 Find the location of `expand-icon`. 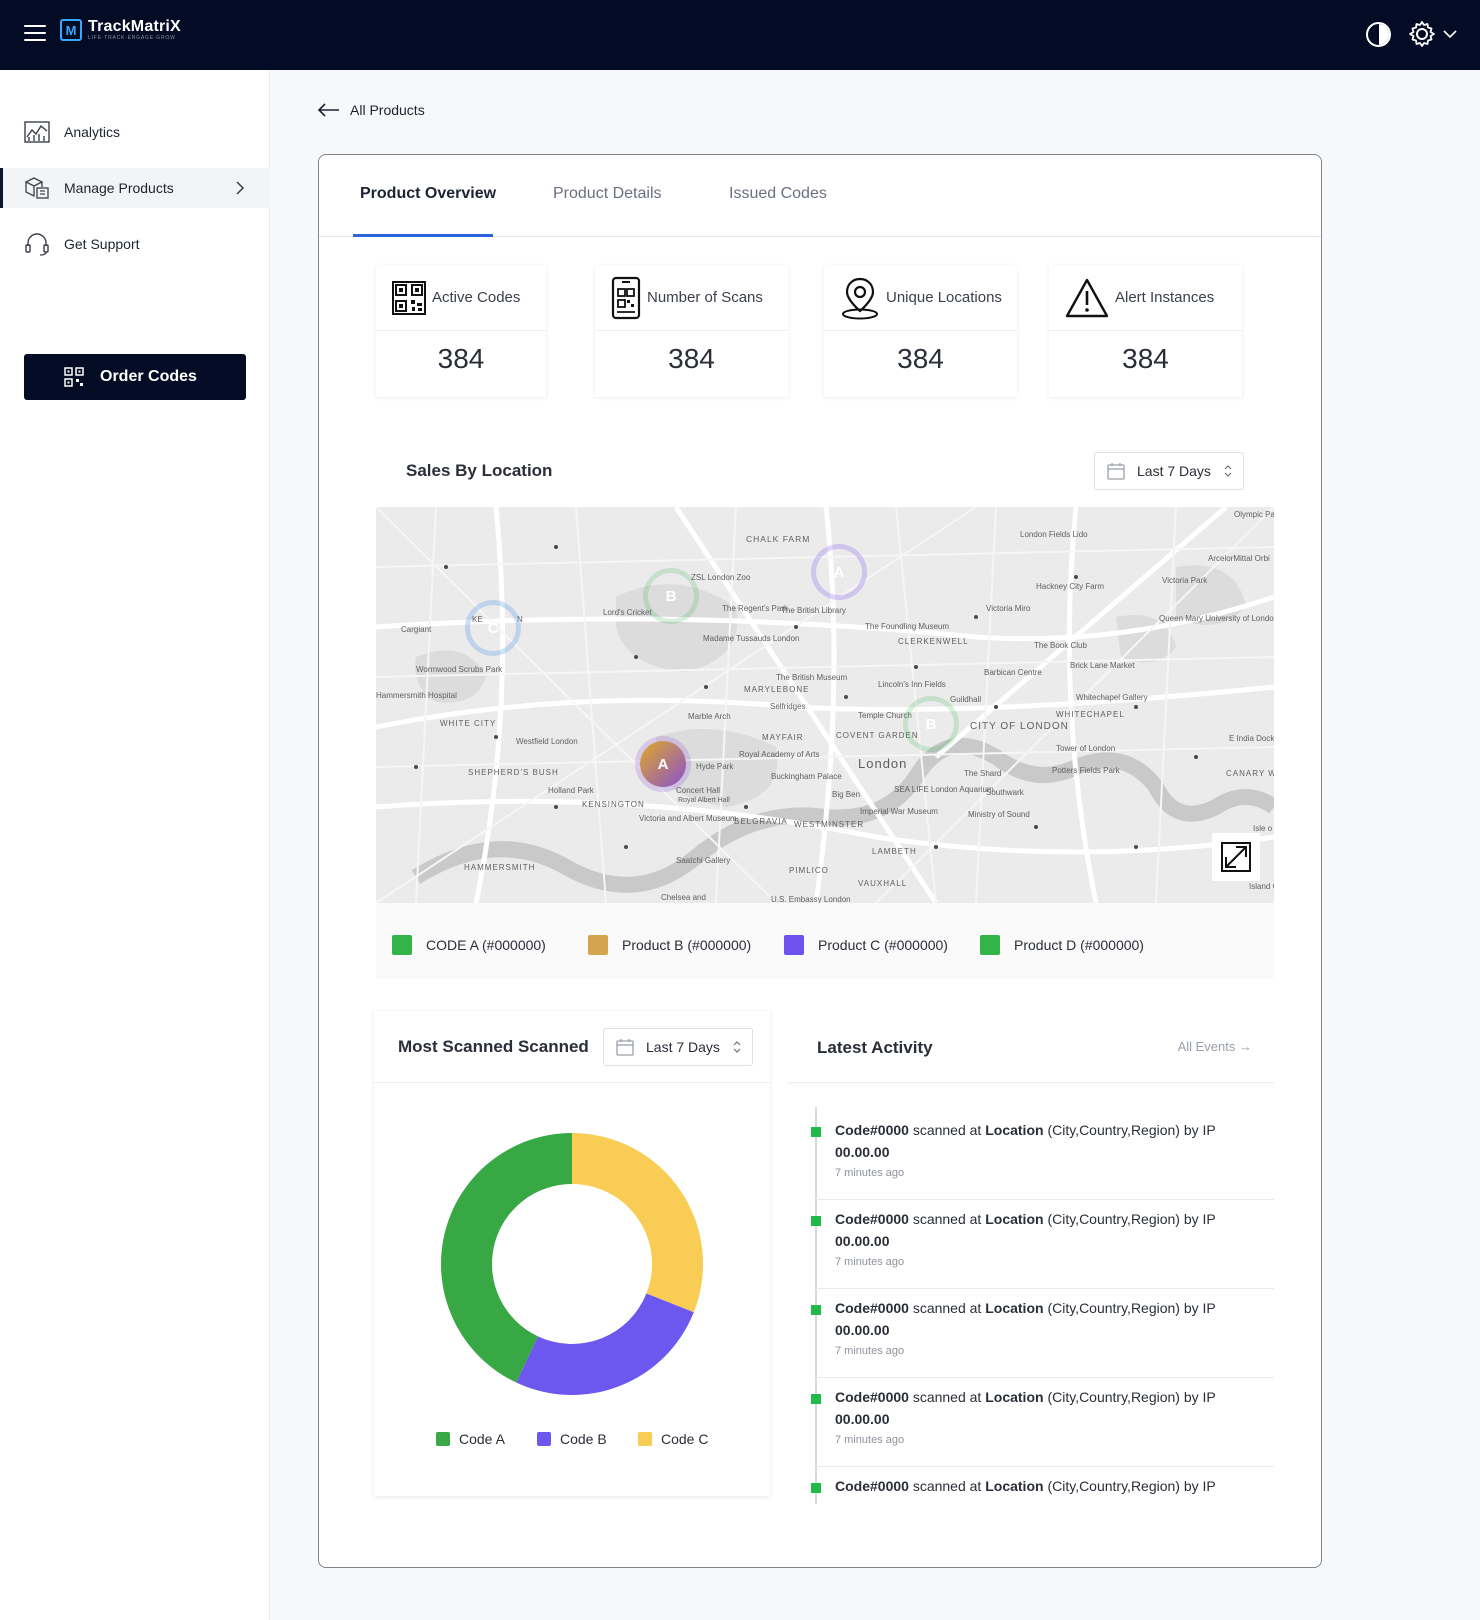

expand-icon is located at coordinates (1236, 857).